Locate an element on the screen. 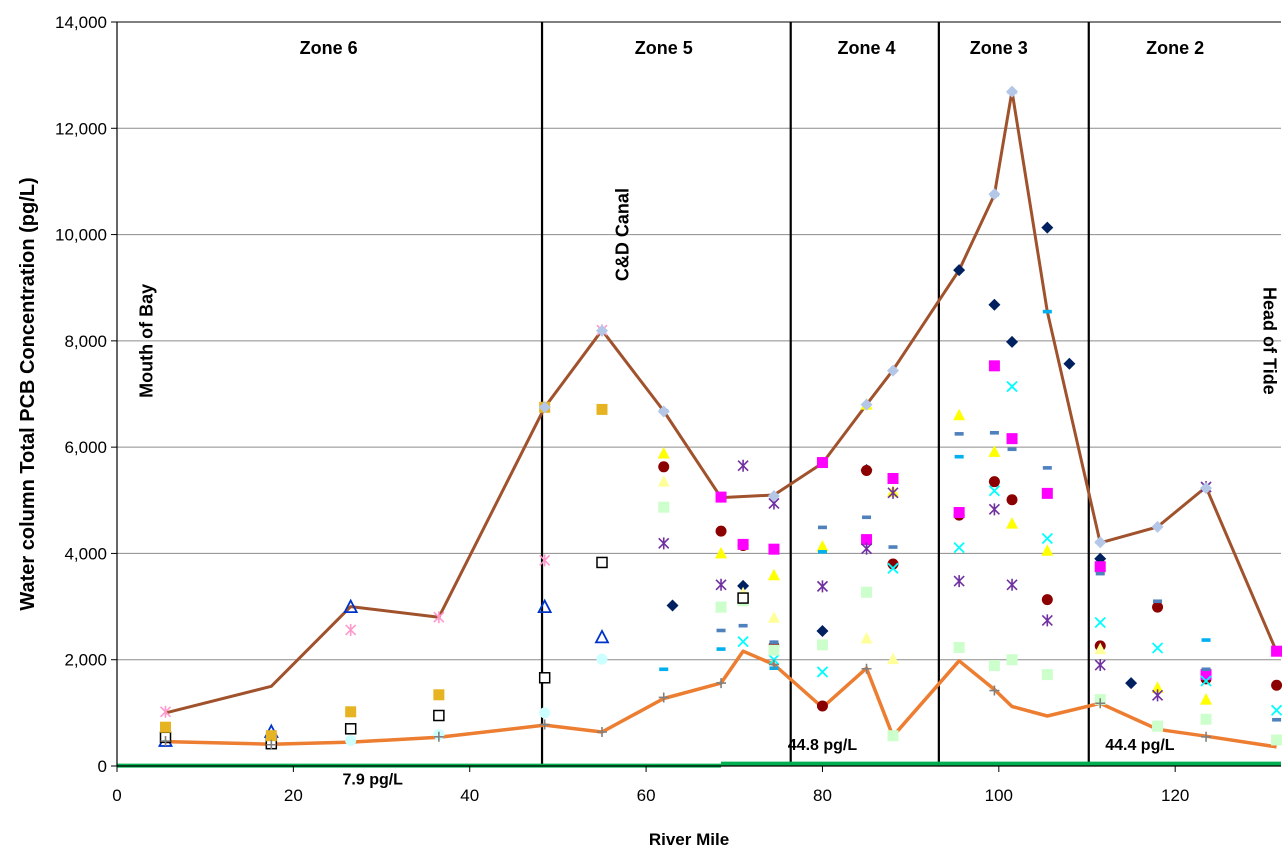 This screenshot has height=853, width=1282. x-tick-label: 80 is located at coordinates (822, 795).